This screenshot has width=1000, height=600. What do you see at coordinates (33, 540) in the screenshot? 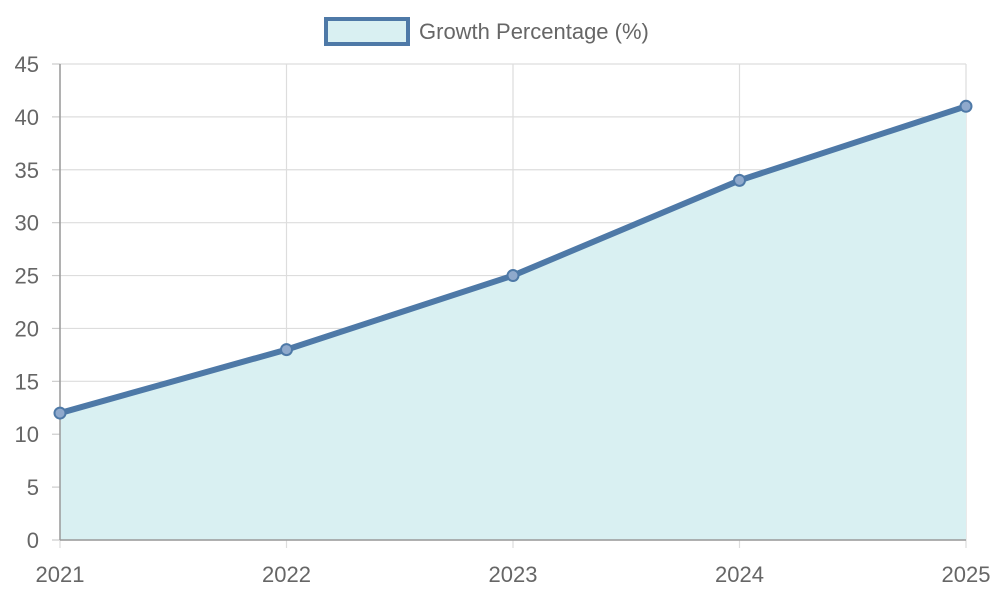
I see `y-tick-label: 0` at bounding box center [33, 540].